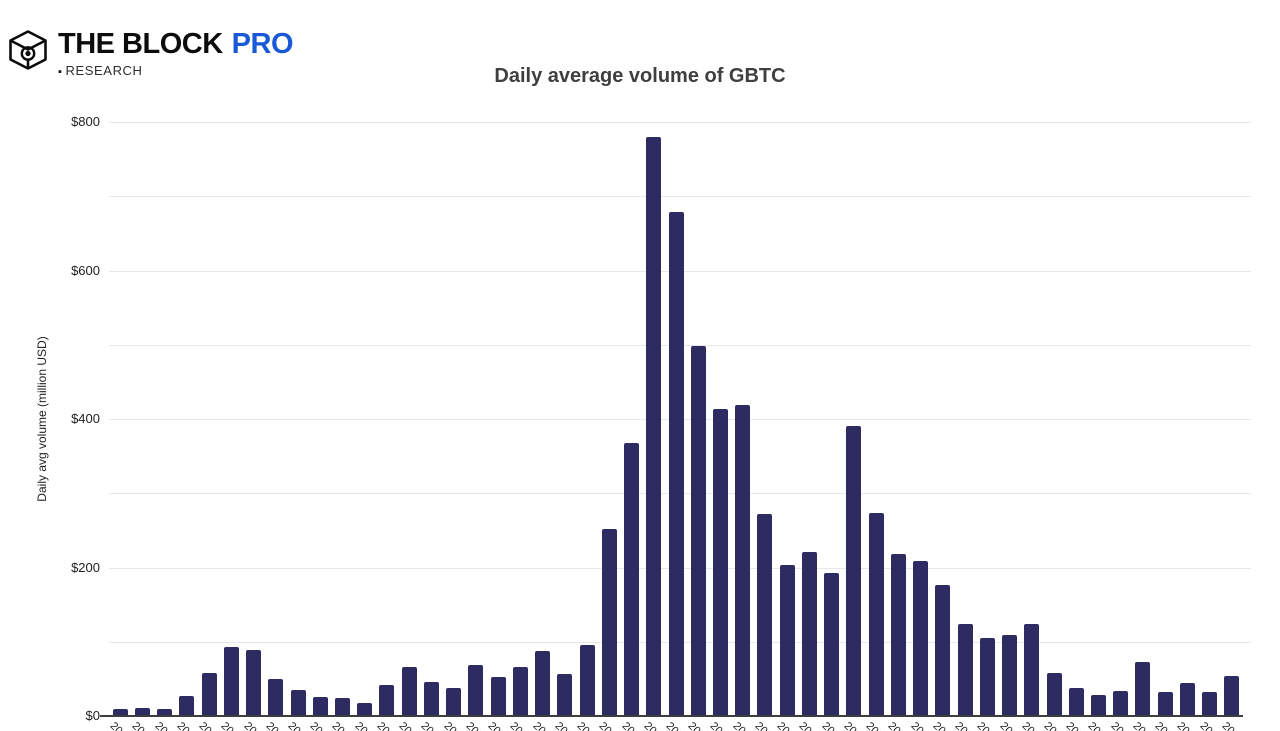 Image resolution: width=1280 pixels, height=731 pixels. What do you see at coordinates (28, 50) in the screenshot?
I see `block-cube-icon` at bounding box center [28, 50].